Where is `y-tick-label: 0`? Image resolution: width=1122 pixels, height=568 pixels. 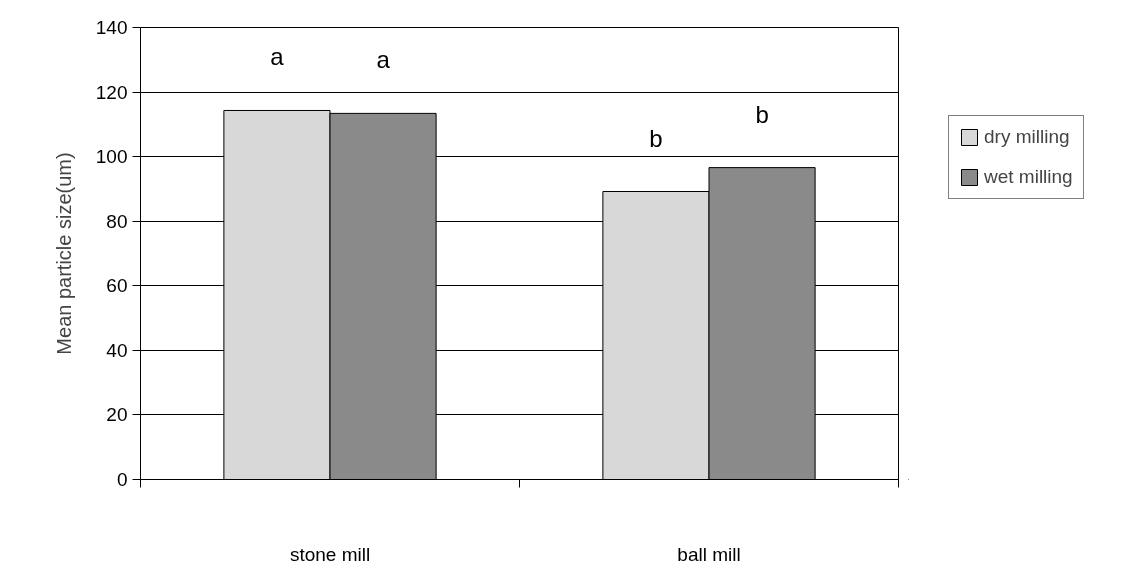 y-tick-label: 0 is located at coordinates (122, 479).